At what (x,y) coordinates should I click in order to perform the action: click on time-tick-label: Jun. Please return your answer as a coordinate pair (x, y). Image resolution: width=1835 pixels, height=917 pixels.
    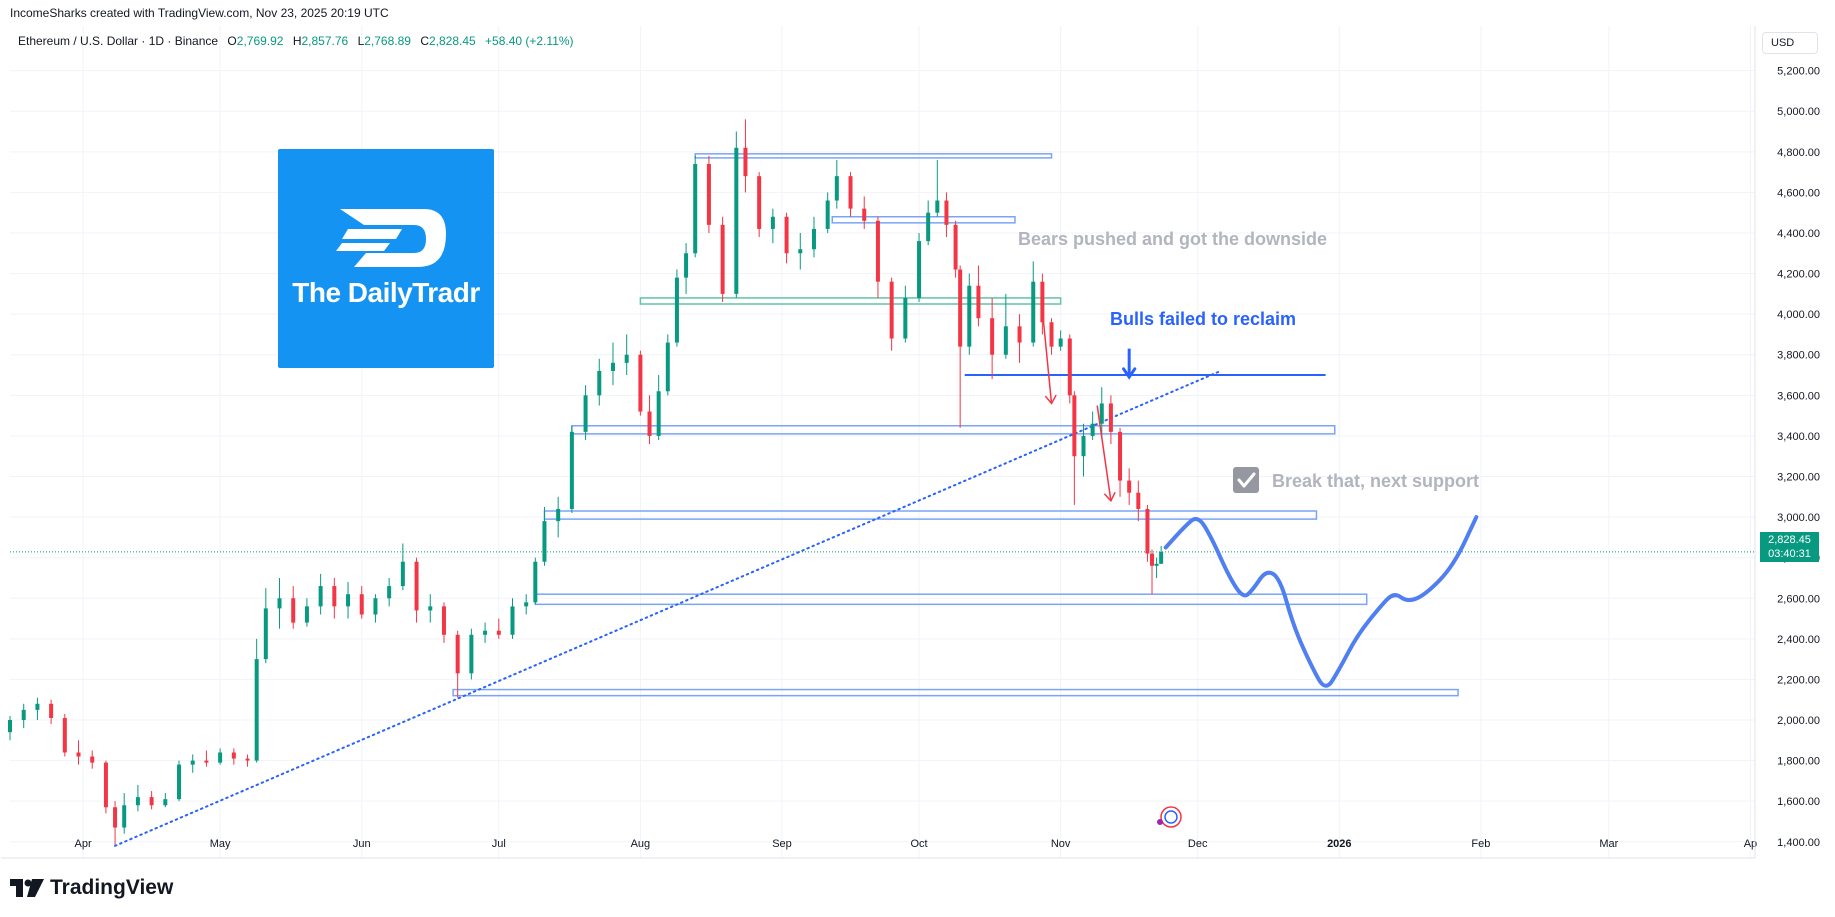
    Looking at the image, I should click on (362, 844).